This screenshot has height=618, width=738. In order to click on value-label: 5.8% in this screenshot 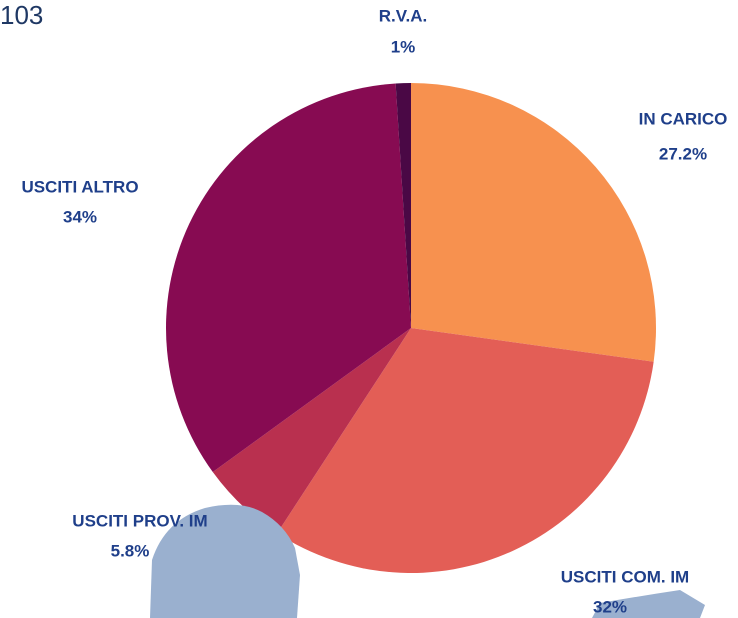, I will do `click(130, 550)`.